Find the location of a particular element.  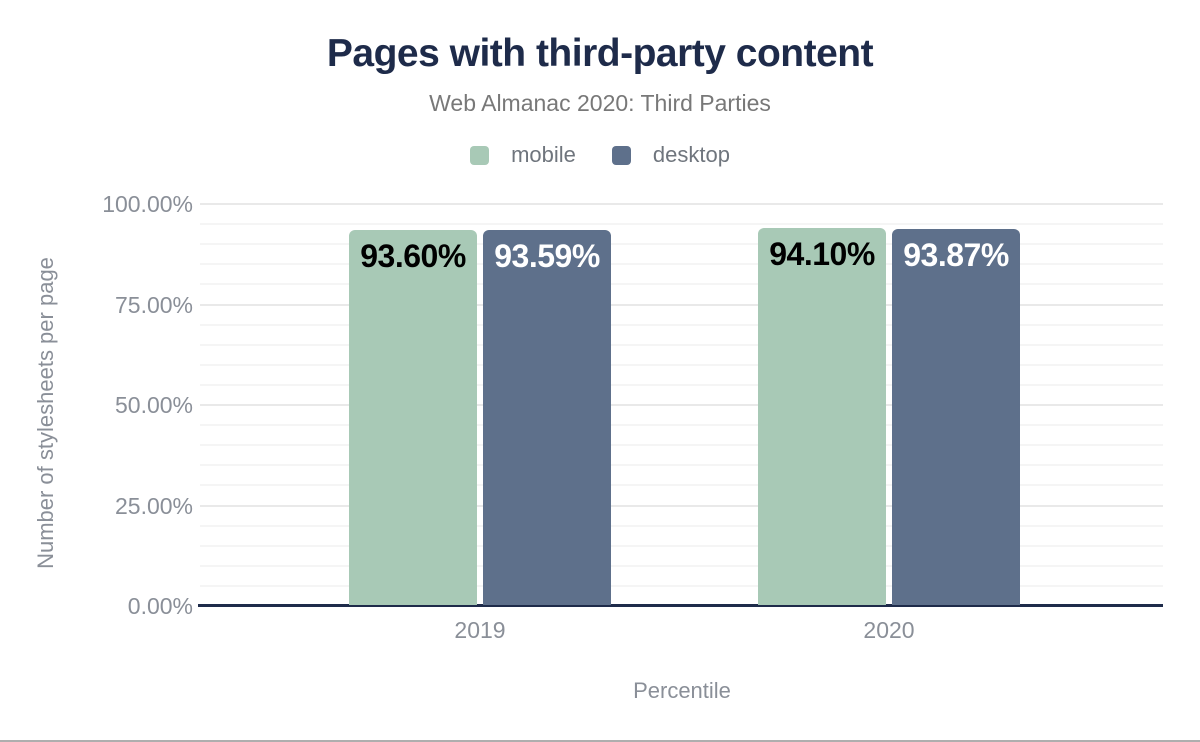

bar-mobile-2019 is located at coordinates (413, 417).